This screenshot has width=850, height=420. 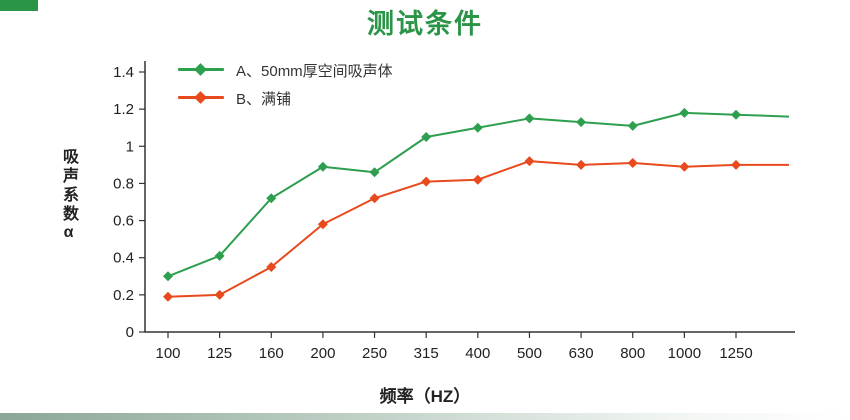 What do you see at coordinates (529, 353) in the screenshot?
I see `svg-text: 500` at bounding box center [529, 353].